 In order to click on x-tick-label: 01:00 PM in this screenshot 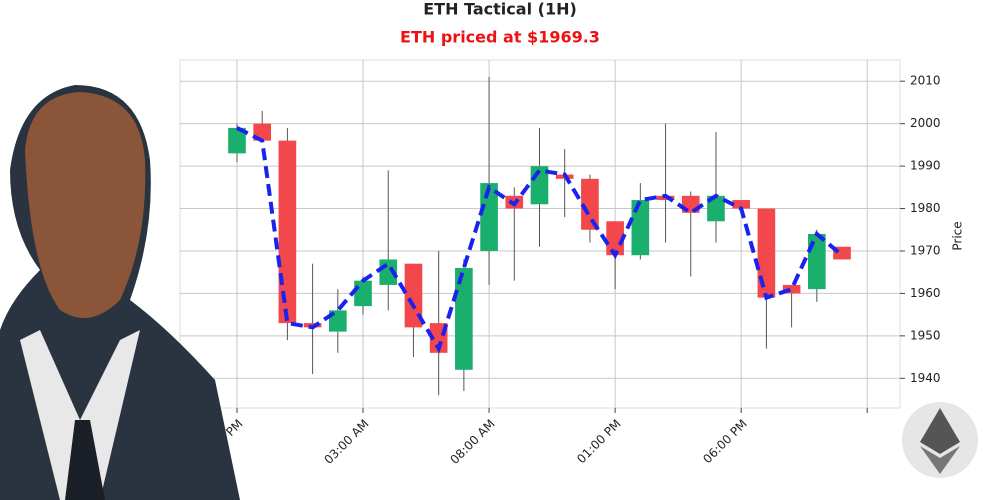, I will do `click(598, 441)`.